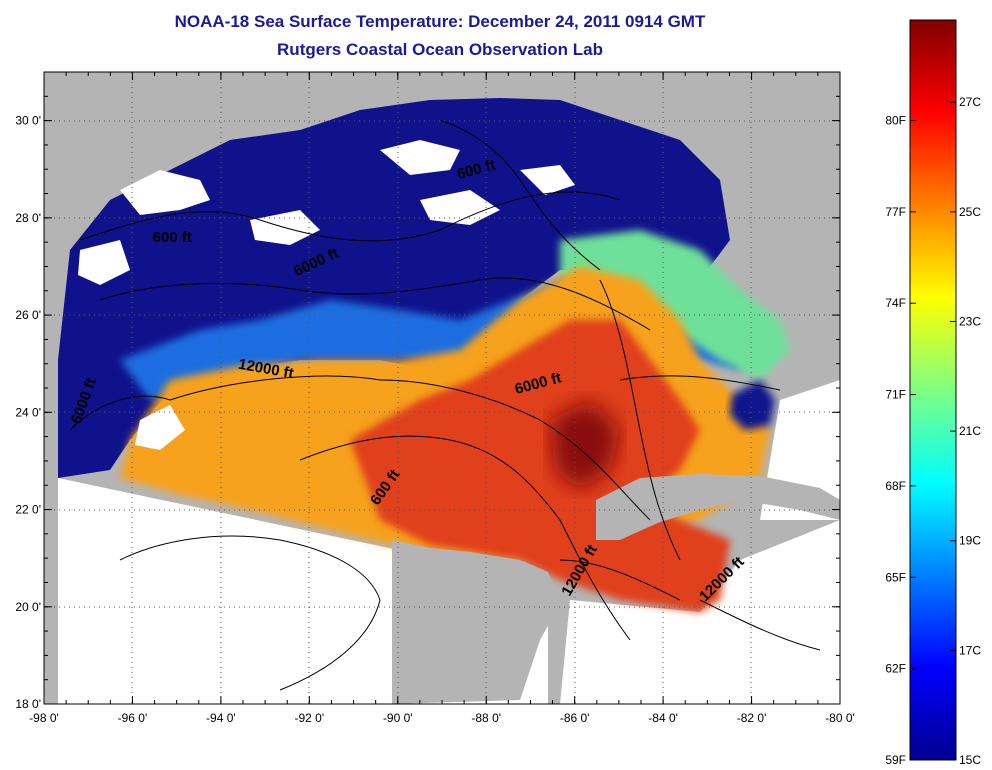 The height and width of the screenshot is (770, 992). I want to click on latitude-tick-labels: 18 0' 20 0' 22 0' 24 0' 26 0' 28 0' 30 0', so click(28, 412).